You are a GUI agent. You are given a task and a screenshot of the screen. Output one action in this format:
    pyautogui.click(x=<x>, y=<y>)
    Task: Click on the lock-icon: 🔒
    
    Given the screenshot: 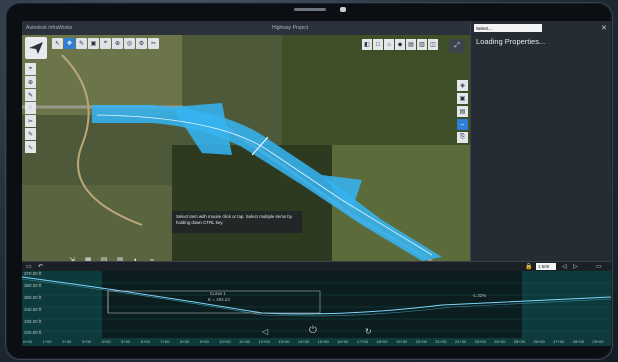 What is the action you would take?
    pyautogui.click(x=529, y=267)
    